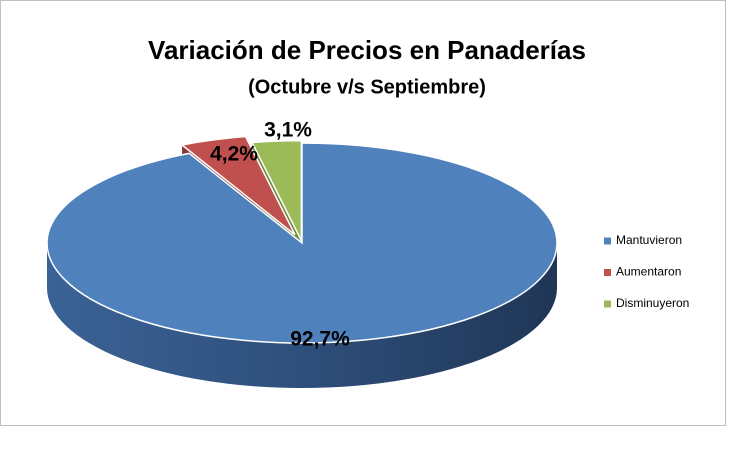 The image size is (734, 451). I want to click on chart-title: Variación de Precios en Panaderías, so click(367, 50).